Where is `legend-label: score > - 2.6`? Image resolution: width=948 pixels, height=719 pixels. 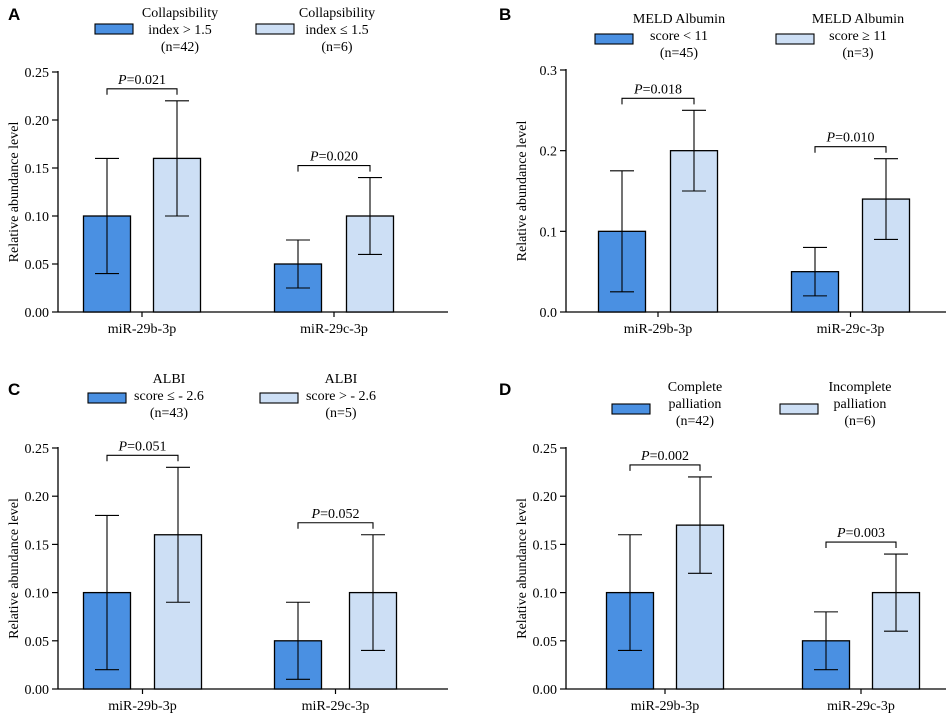
legend-label: score > - 2.6 is located at coordinates (341, 396).